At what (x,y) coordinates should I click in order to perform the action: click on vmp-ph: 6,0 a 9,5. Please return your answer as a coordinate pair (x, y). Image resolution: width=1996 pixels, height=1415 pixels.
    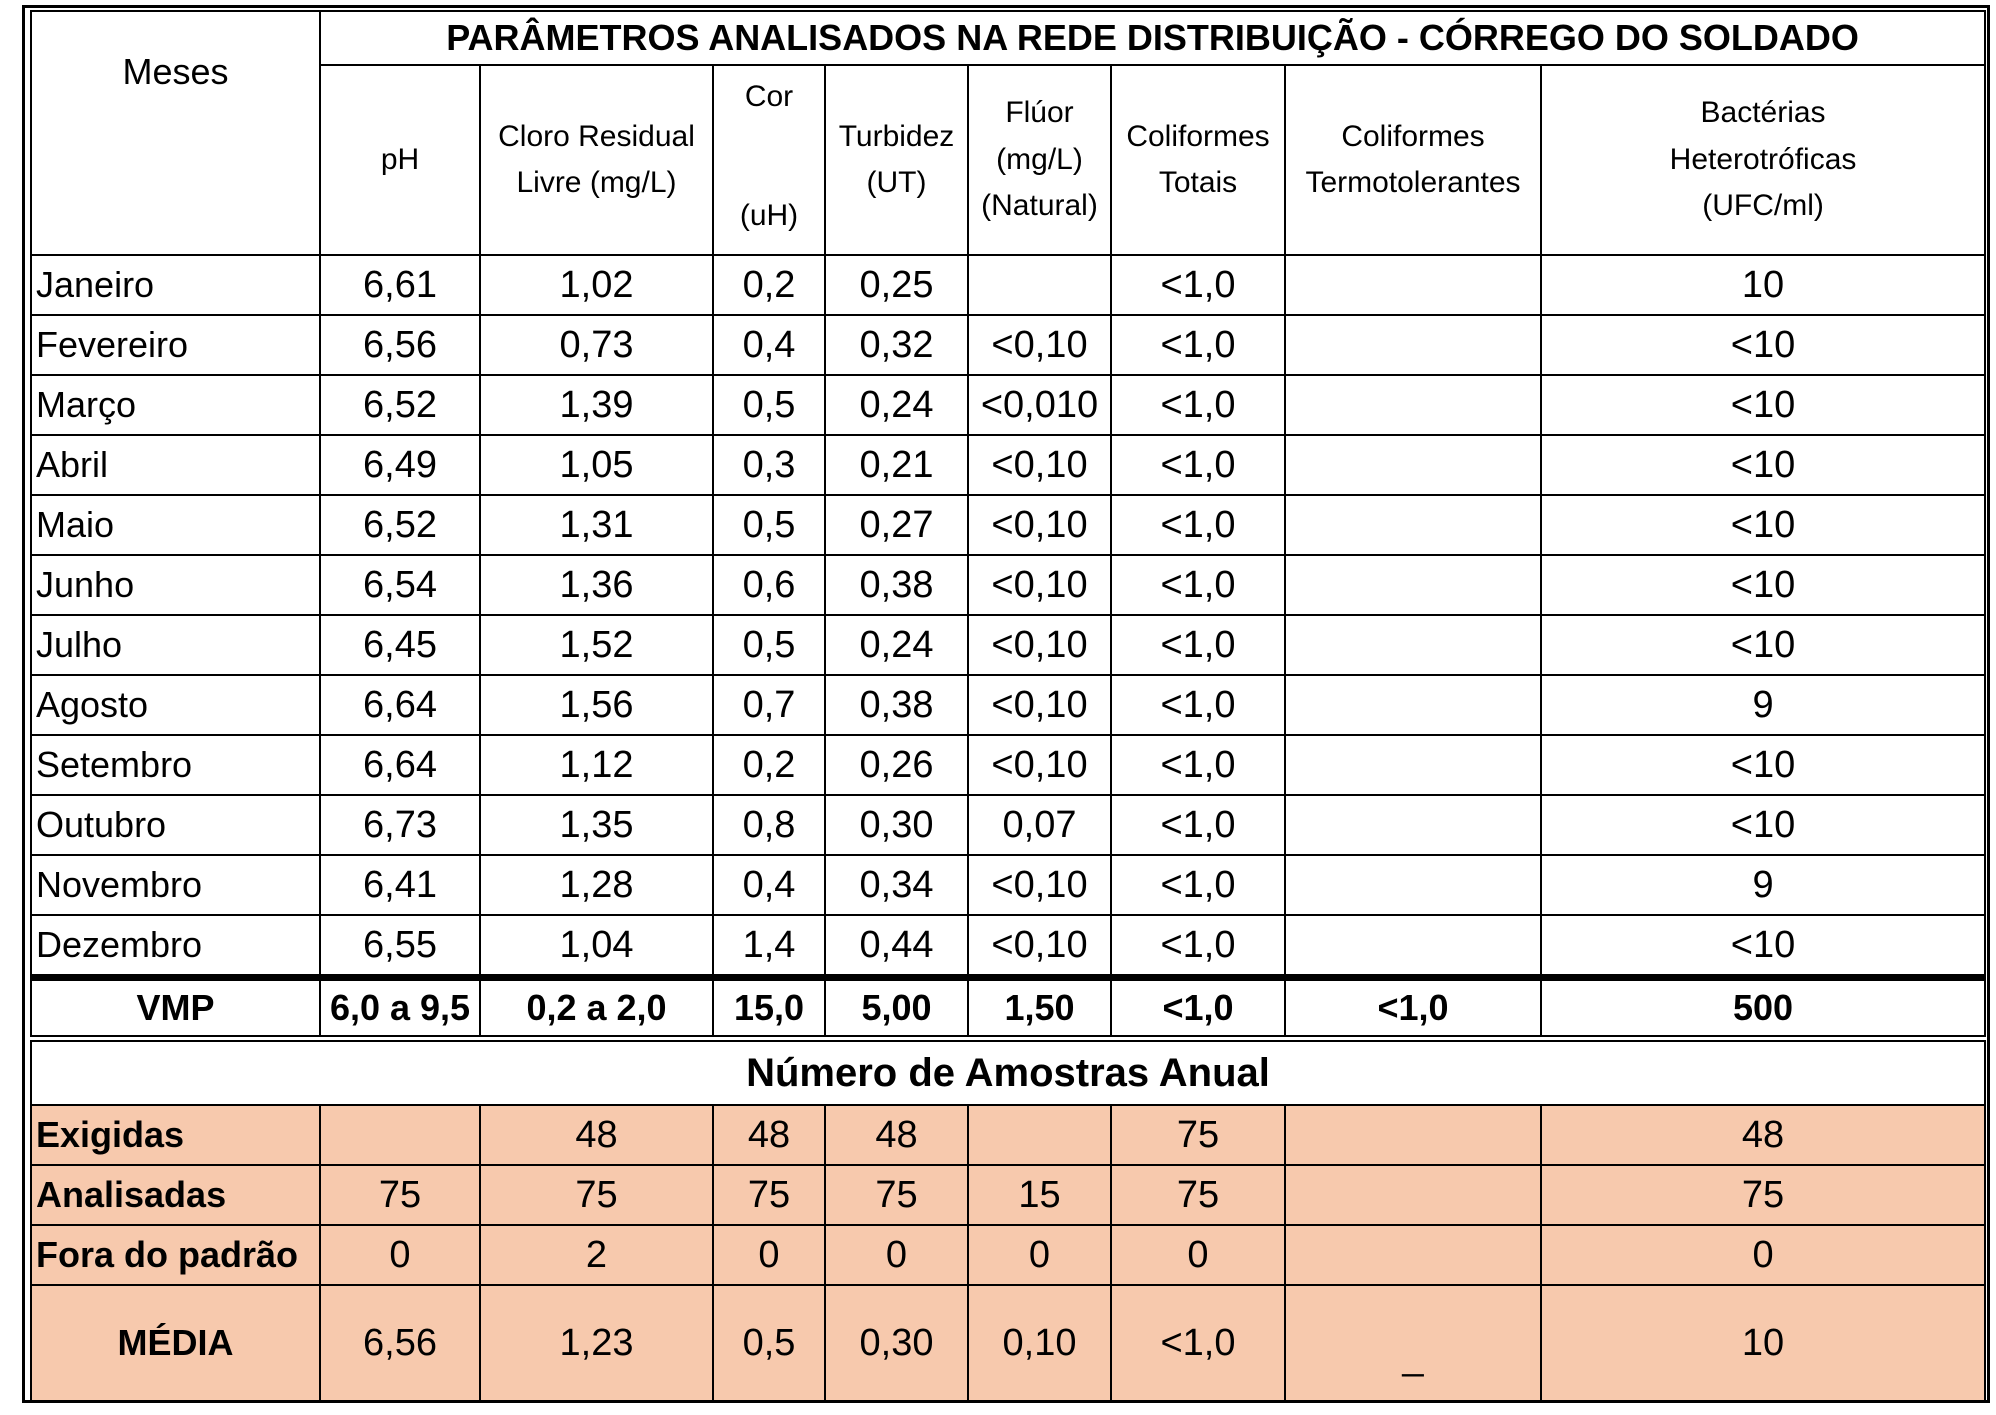
    Looking at the image, I should click on (400, 1005).